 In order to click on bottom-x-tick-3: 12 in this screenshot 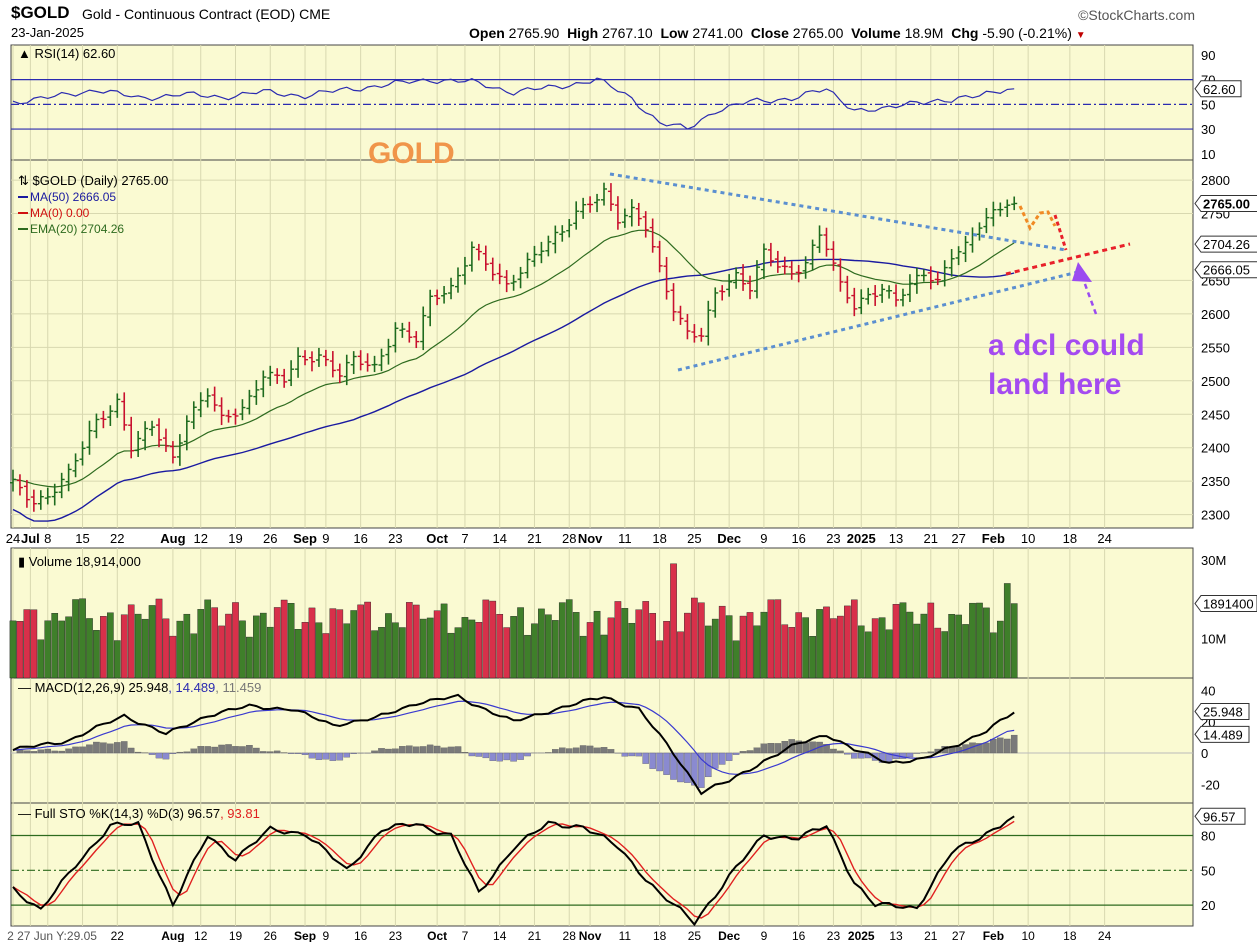, I will do `click(201, 935)`.